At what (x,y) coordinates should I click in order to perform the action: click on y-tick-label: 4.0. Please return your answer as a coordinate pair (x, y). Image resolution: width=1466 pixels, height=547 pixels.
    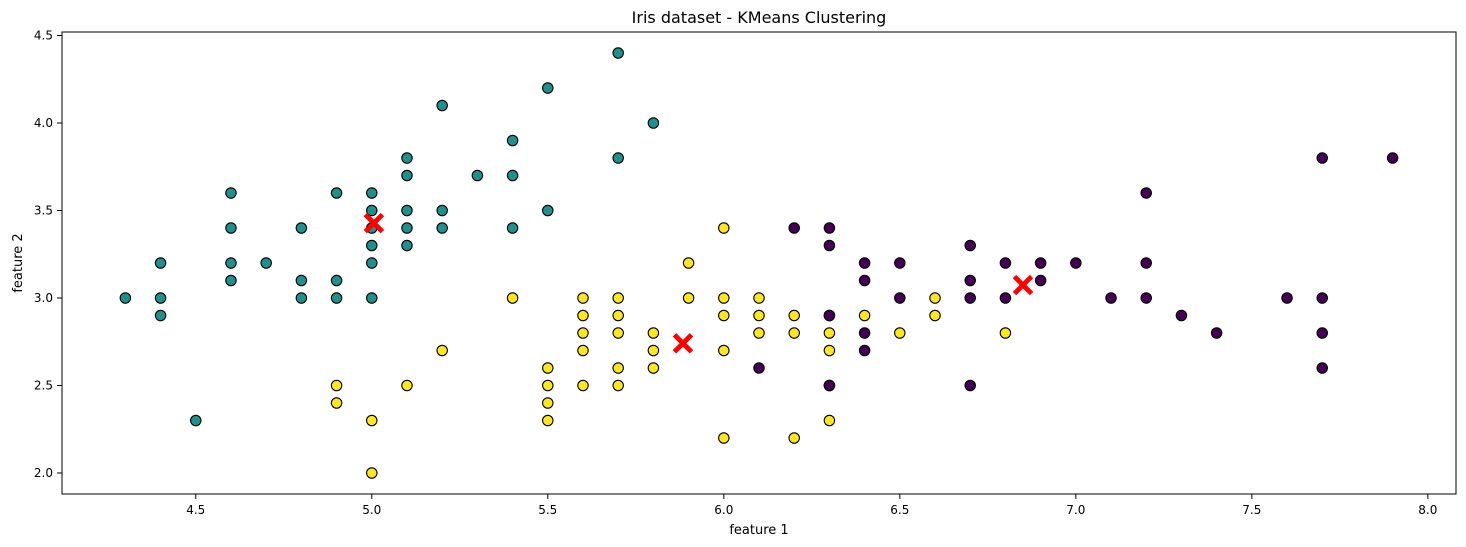
    Looking at the image, I should click on (43, 123).